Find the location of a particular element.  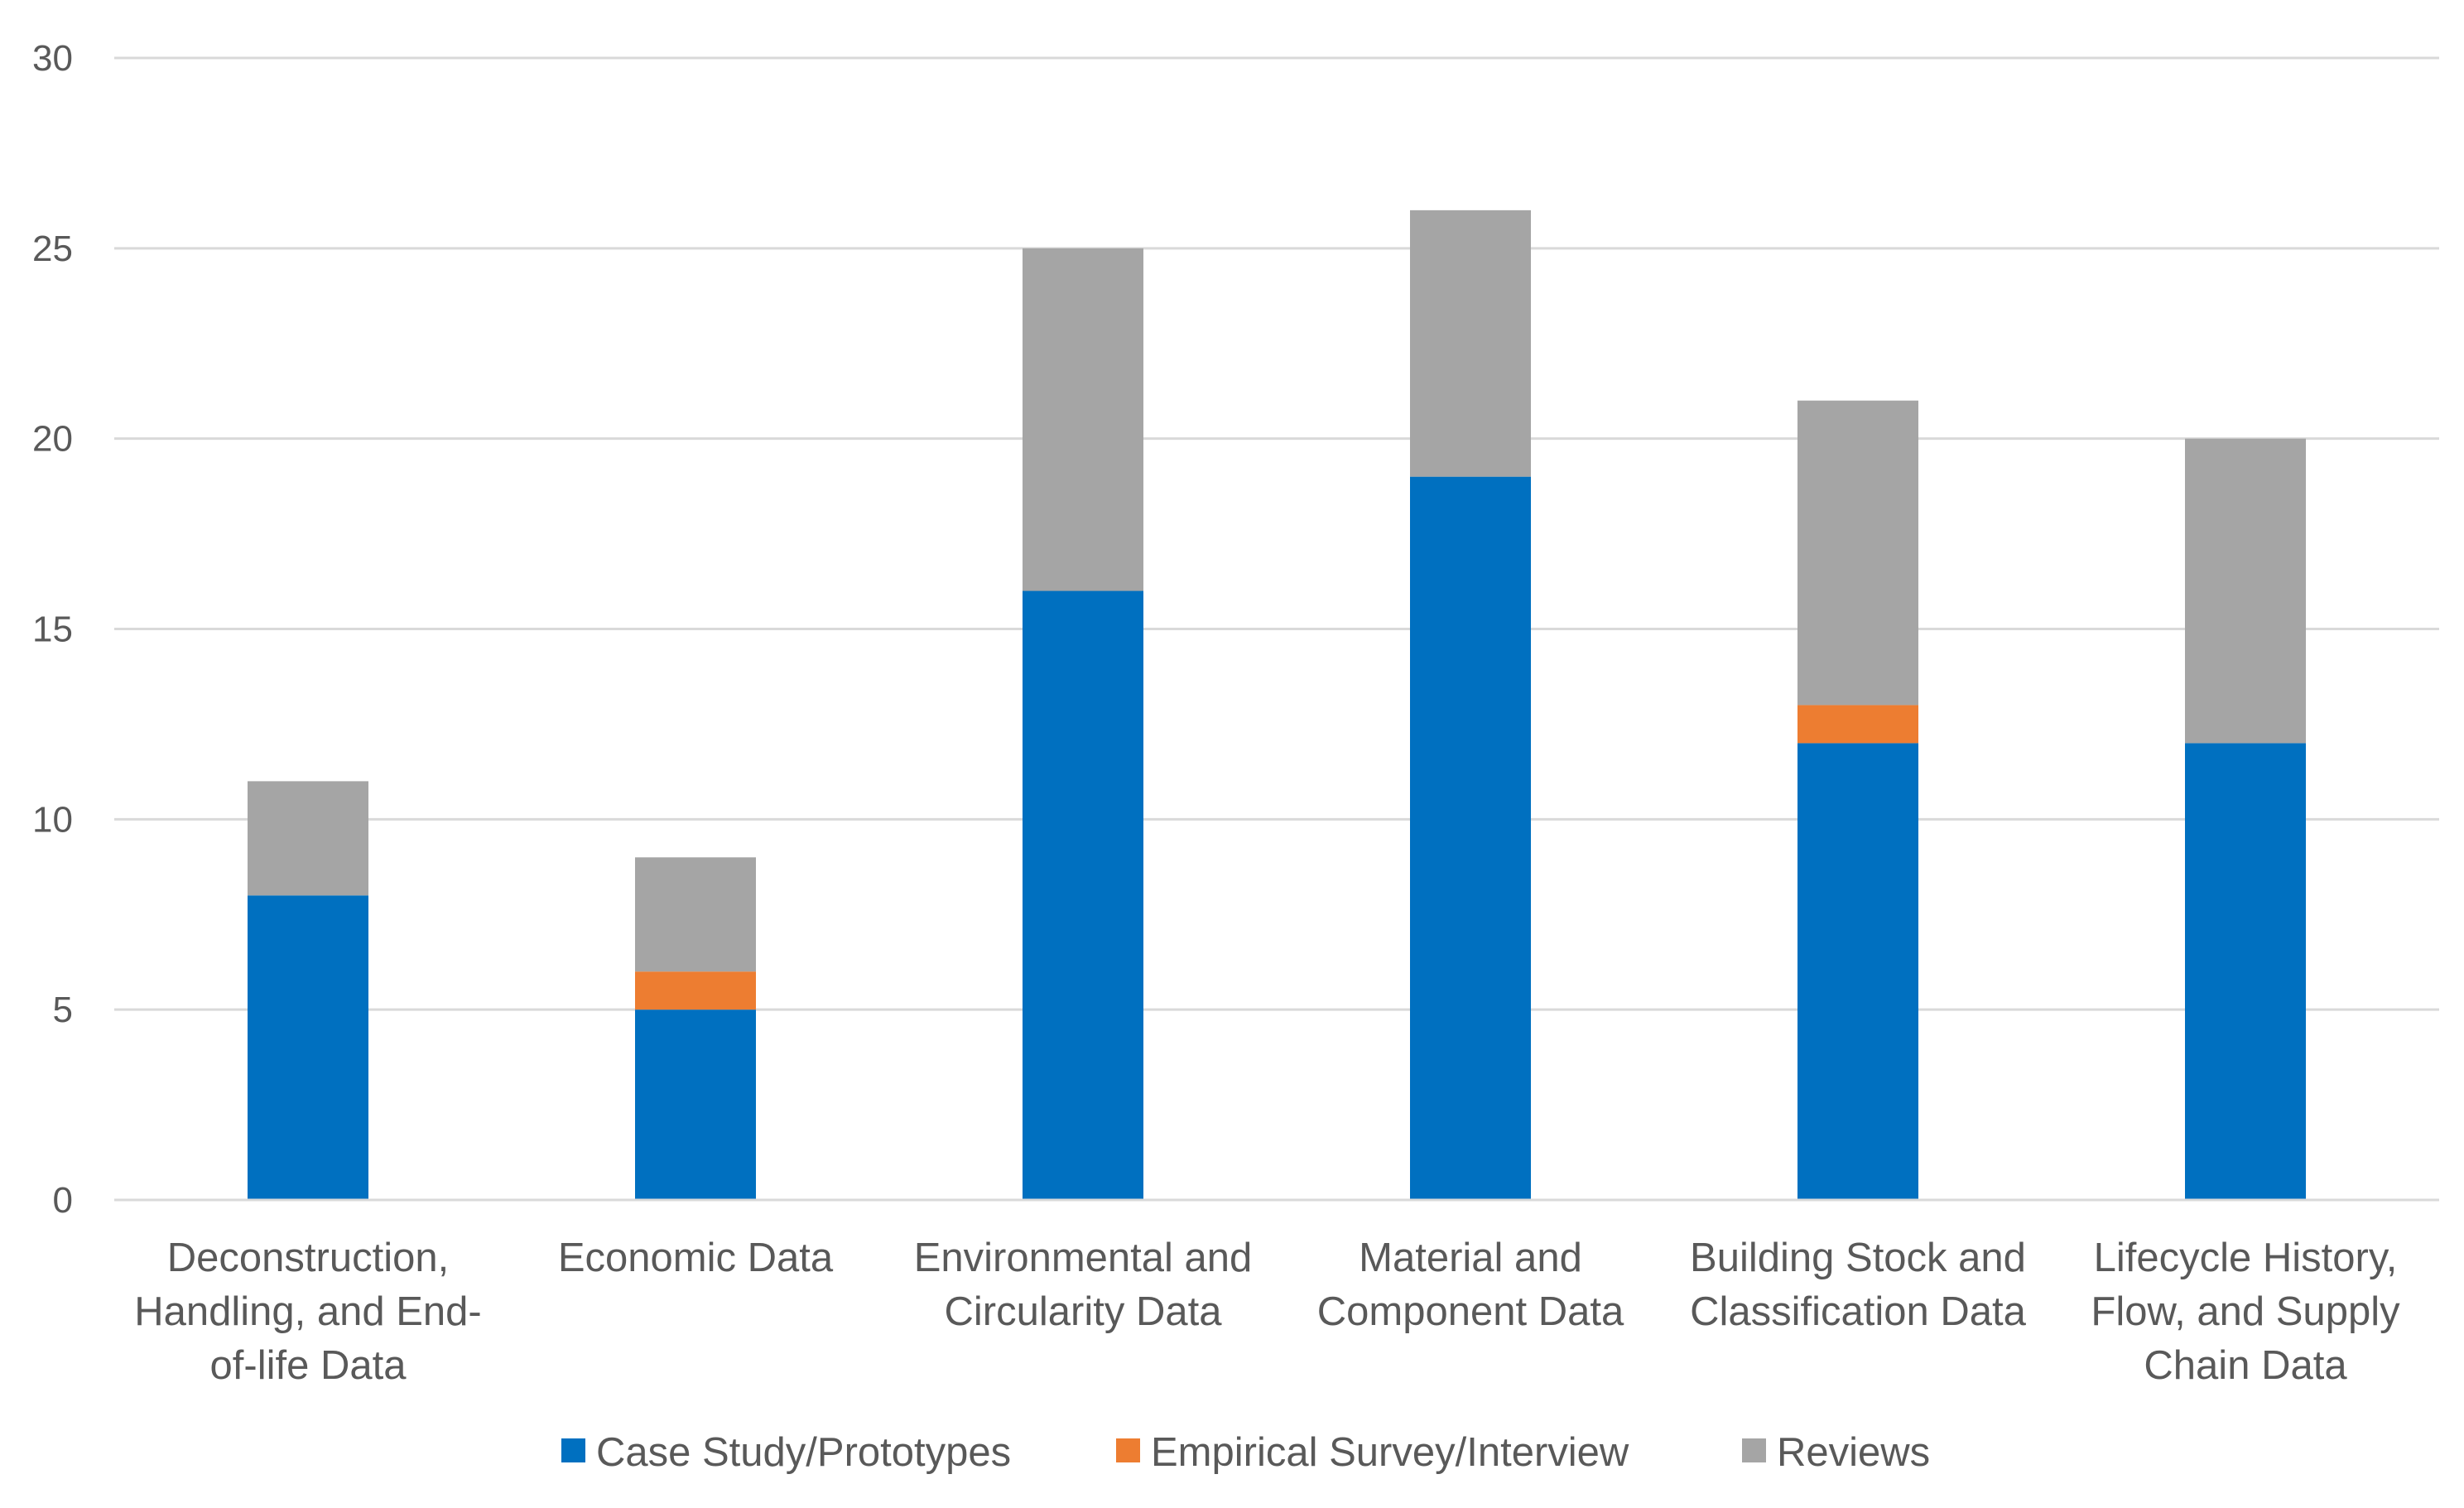

legend-item-0: Case Study/Prototypes is located at coordinates (786, 1452).